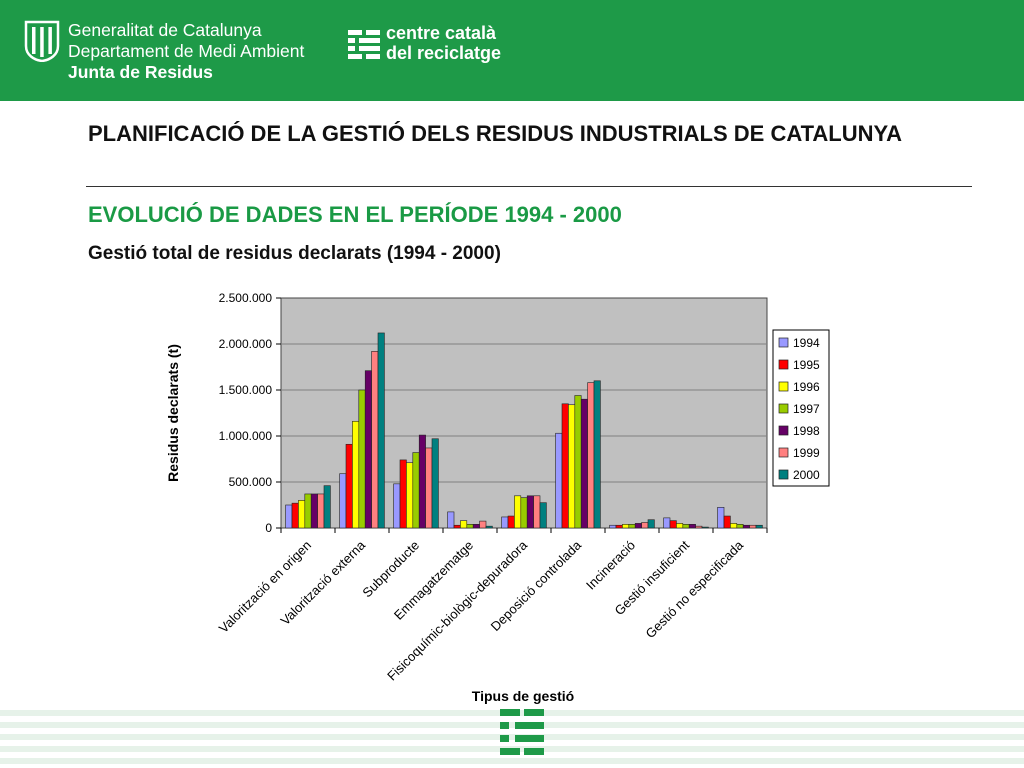  Describe the element at coordinates (806, 343) in the screenshot. I see `legend-entry: 1994` at that location.